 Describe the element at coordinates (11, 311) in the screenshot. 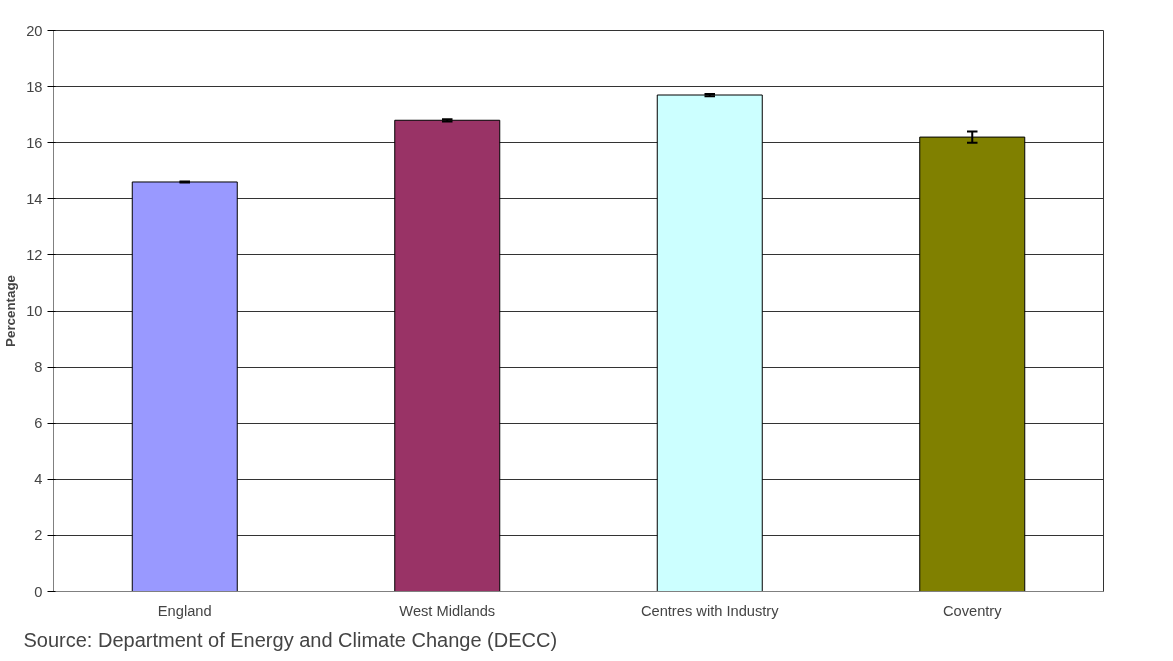

I see `y-axis-title: Percentage` at that location.